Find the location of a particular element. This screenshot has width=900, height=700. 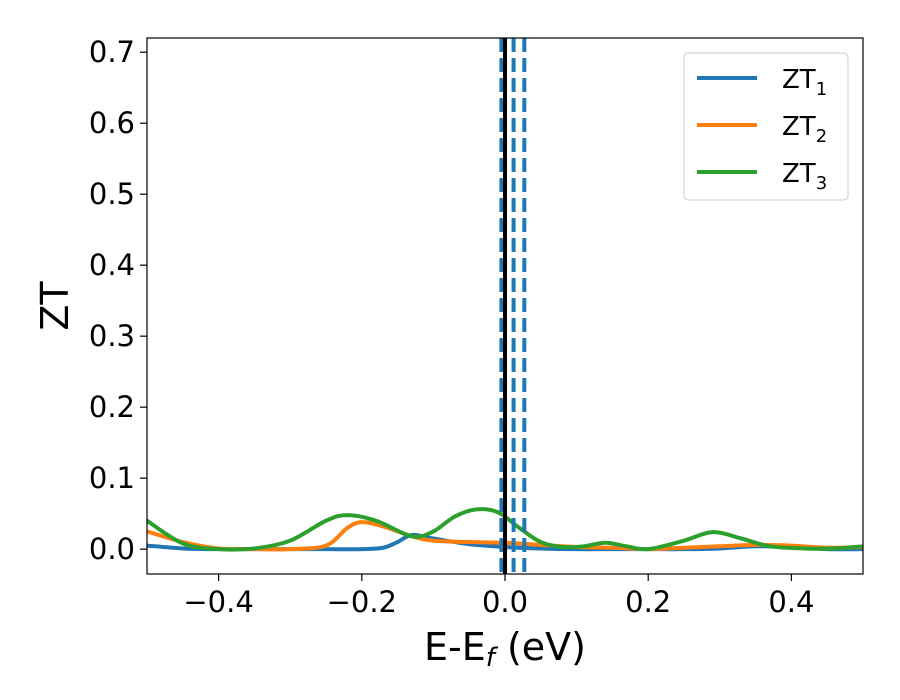

x-tick-label: 0.2 is located at coordinates (648, 602).